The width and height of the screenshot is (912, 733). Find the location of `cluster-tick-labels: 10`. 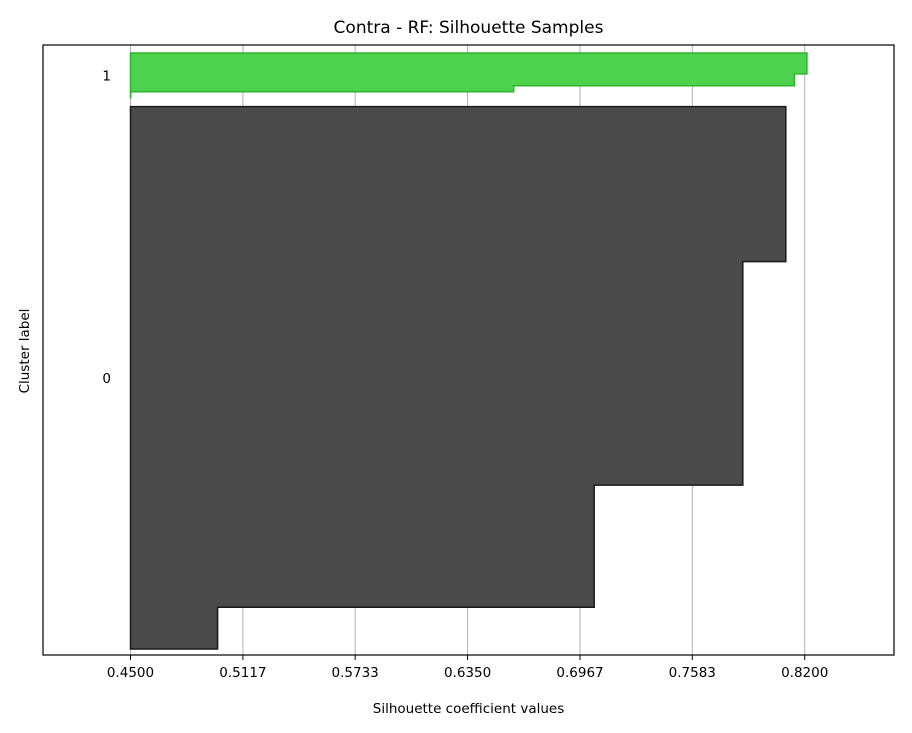

cluster-tick-labels: 10 is located at coordinates (106, 227).